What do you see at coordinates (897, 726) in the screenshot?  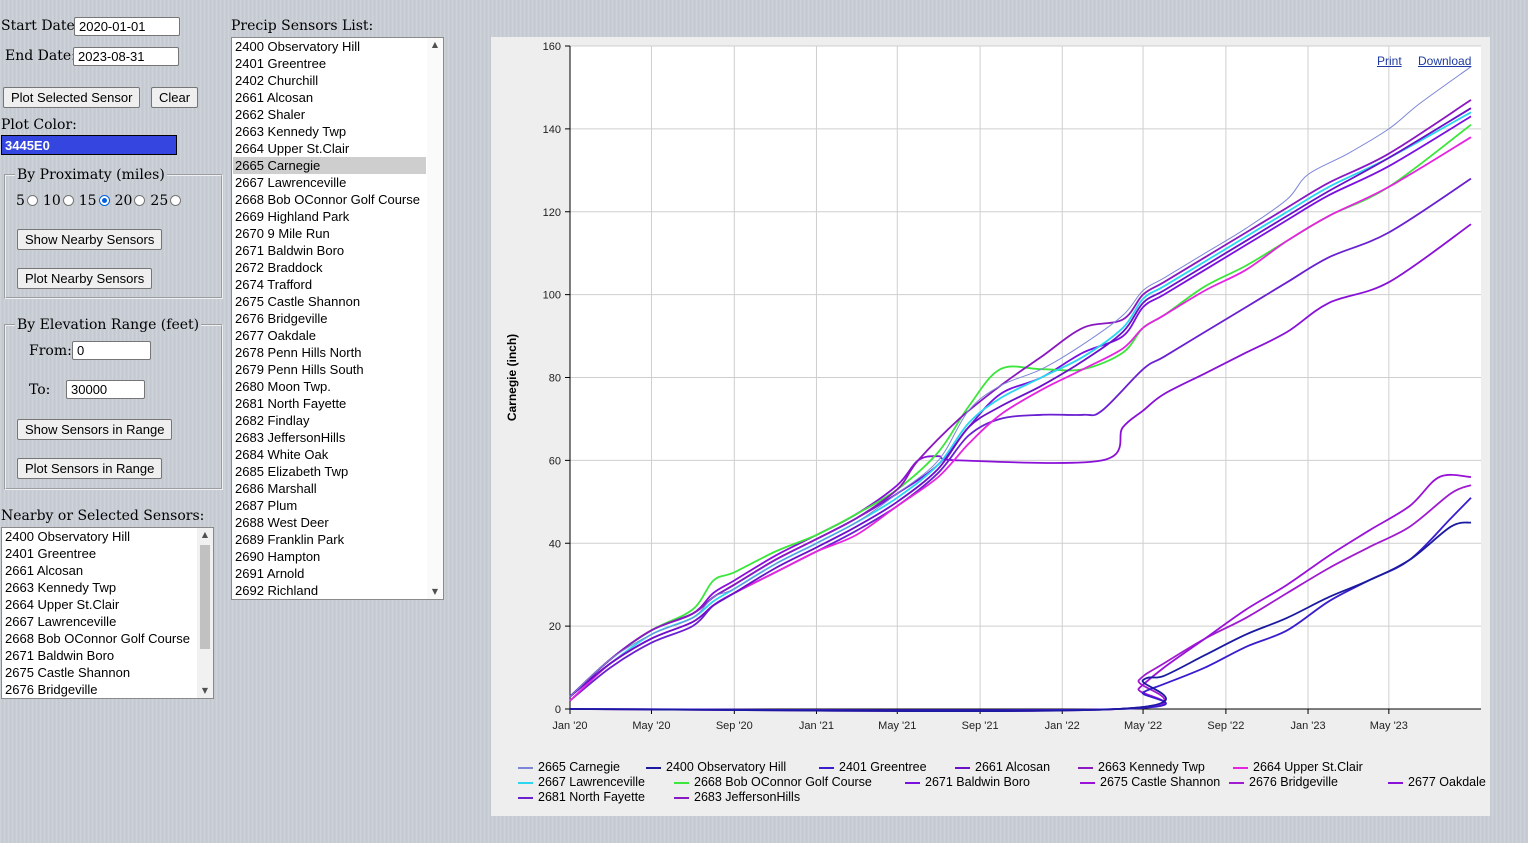 I see `x-tick-label: May '21` at bounding box center [897, 726].